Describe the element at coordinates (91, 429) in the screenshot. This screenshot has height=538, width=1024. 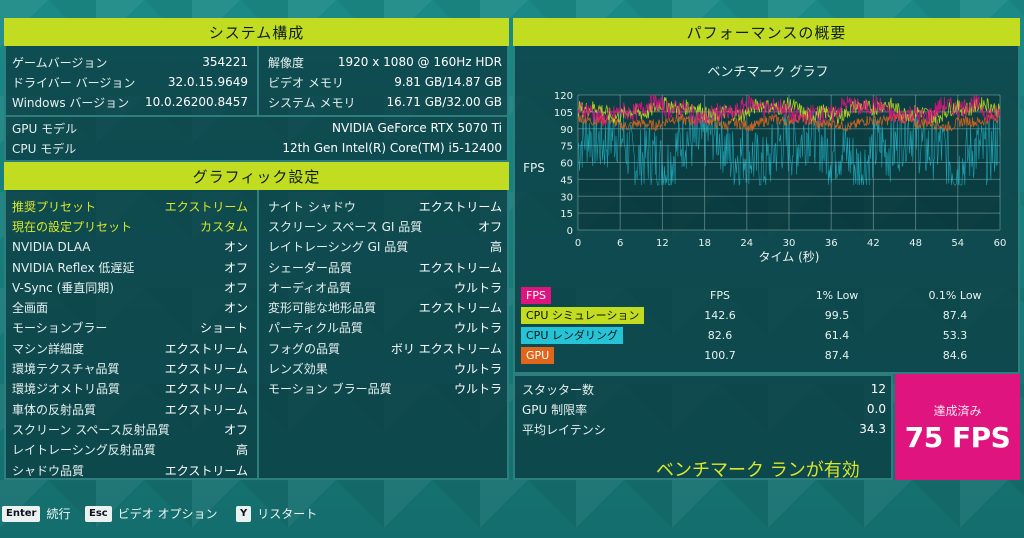
I see `graphics-setting-label: スクリーン スペース反射品質` at that location.